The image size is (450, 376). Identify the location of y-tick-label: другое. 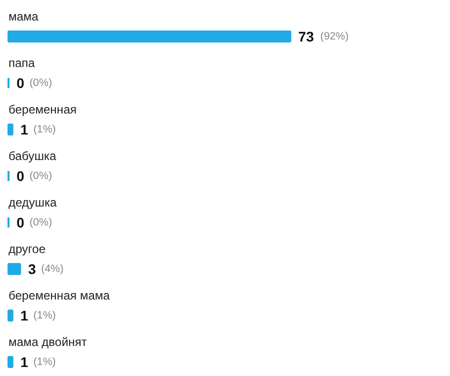
(27, 249).